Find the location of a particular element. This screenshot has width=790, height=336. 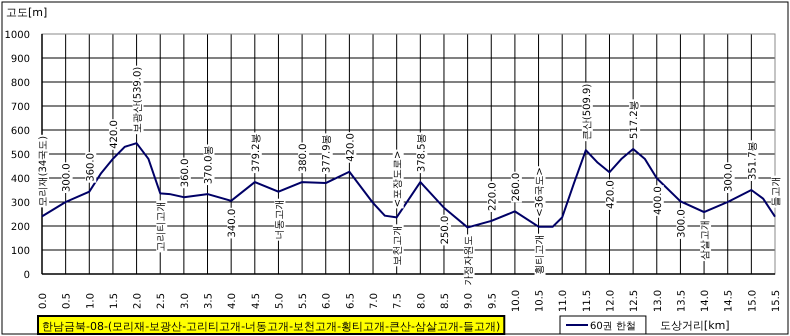

x-tick-label: 1.5 is located at coordinates (114, 301).